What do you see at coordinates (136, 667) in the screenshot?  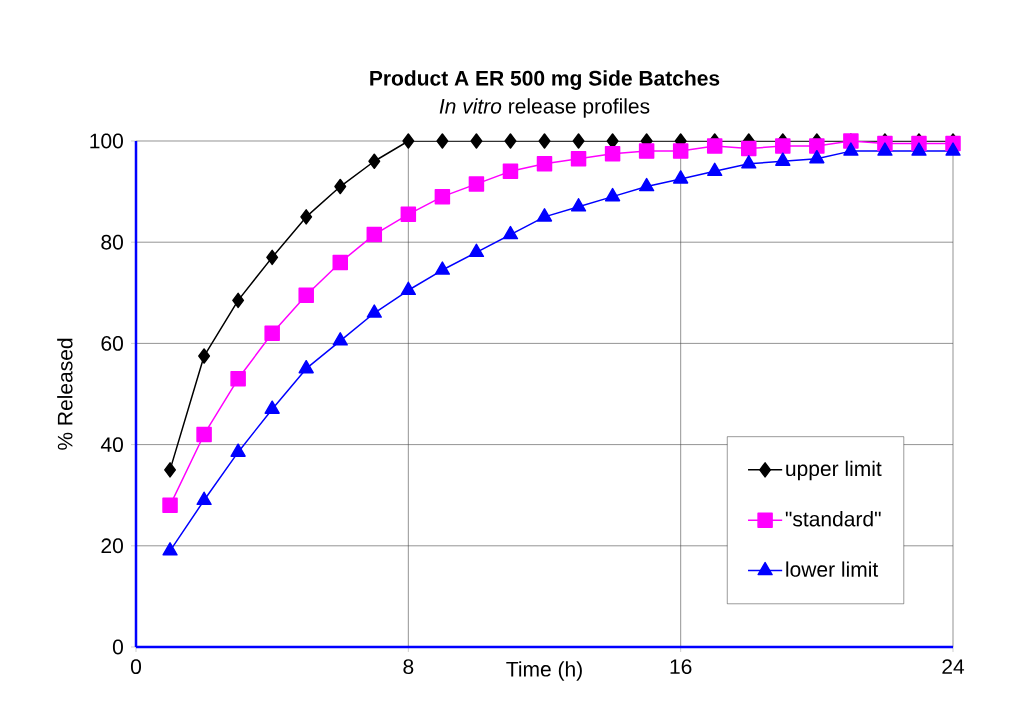 I see `x-tick-label: 0` at bounding box center [136, 667].